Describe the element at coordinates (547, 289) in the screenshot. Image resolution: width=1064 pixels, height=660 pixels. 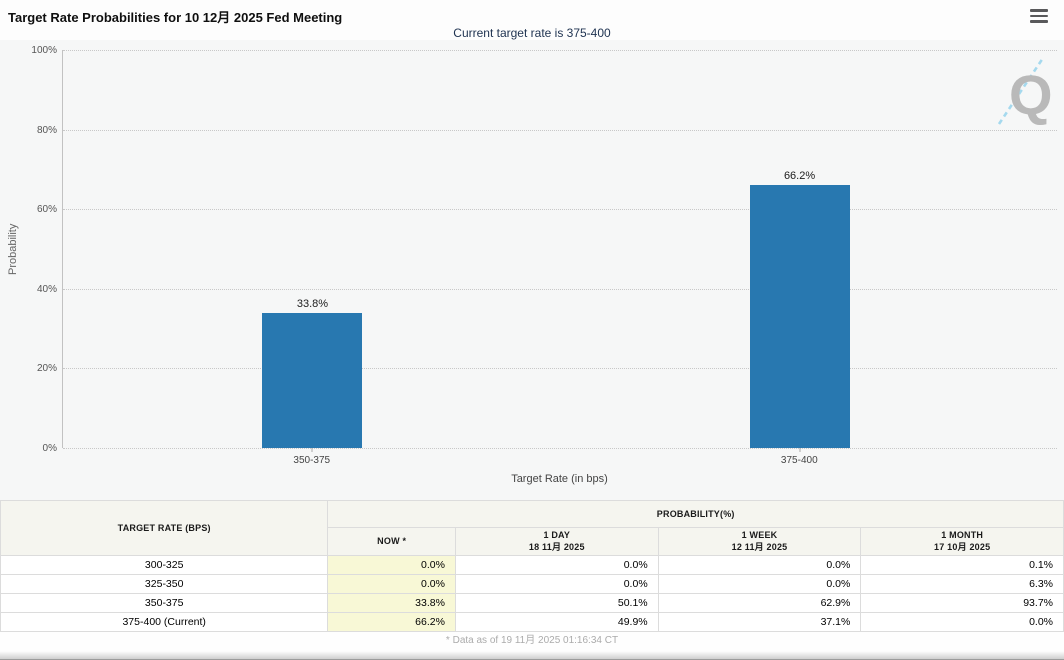
I see `gridline-40: 40%` at that location.